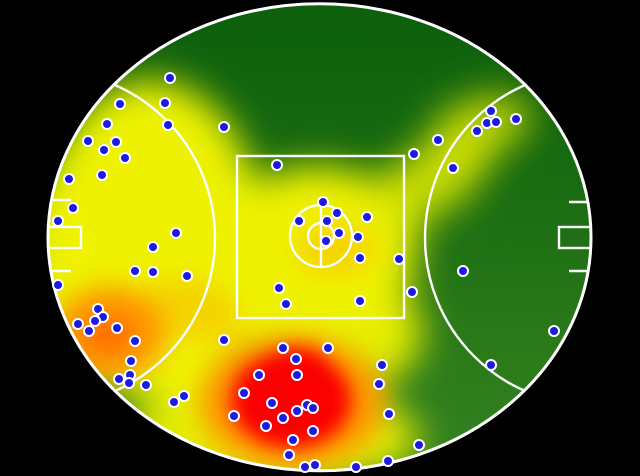 The image size is (640, 476). I want to click on goal-square-right, so click(574, 237).